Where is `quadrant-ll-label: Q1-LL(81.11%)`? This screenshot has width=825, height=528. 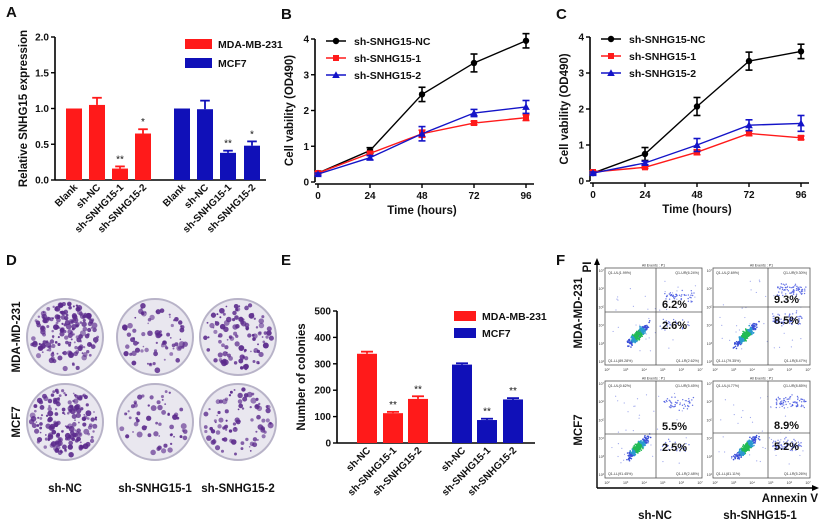 quadrant-ll-label: Q1-LL(81.11%) is located at coordinates (728, 474).